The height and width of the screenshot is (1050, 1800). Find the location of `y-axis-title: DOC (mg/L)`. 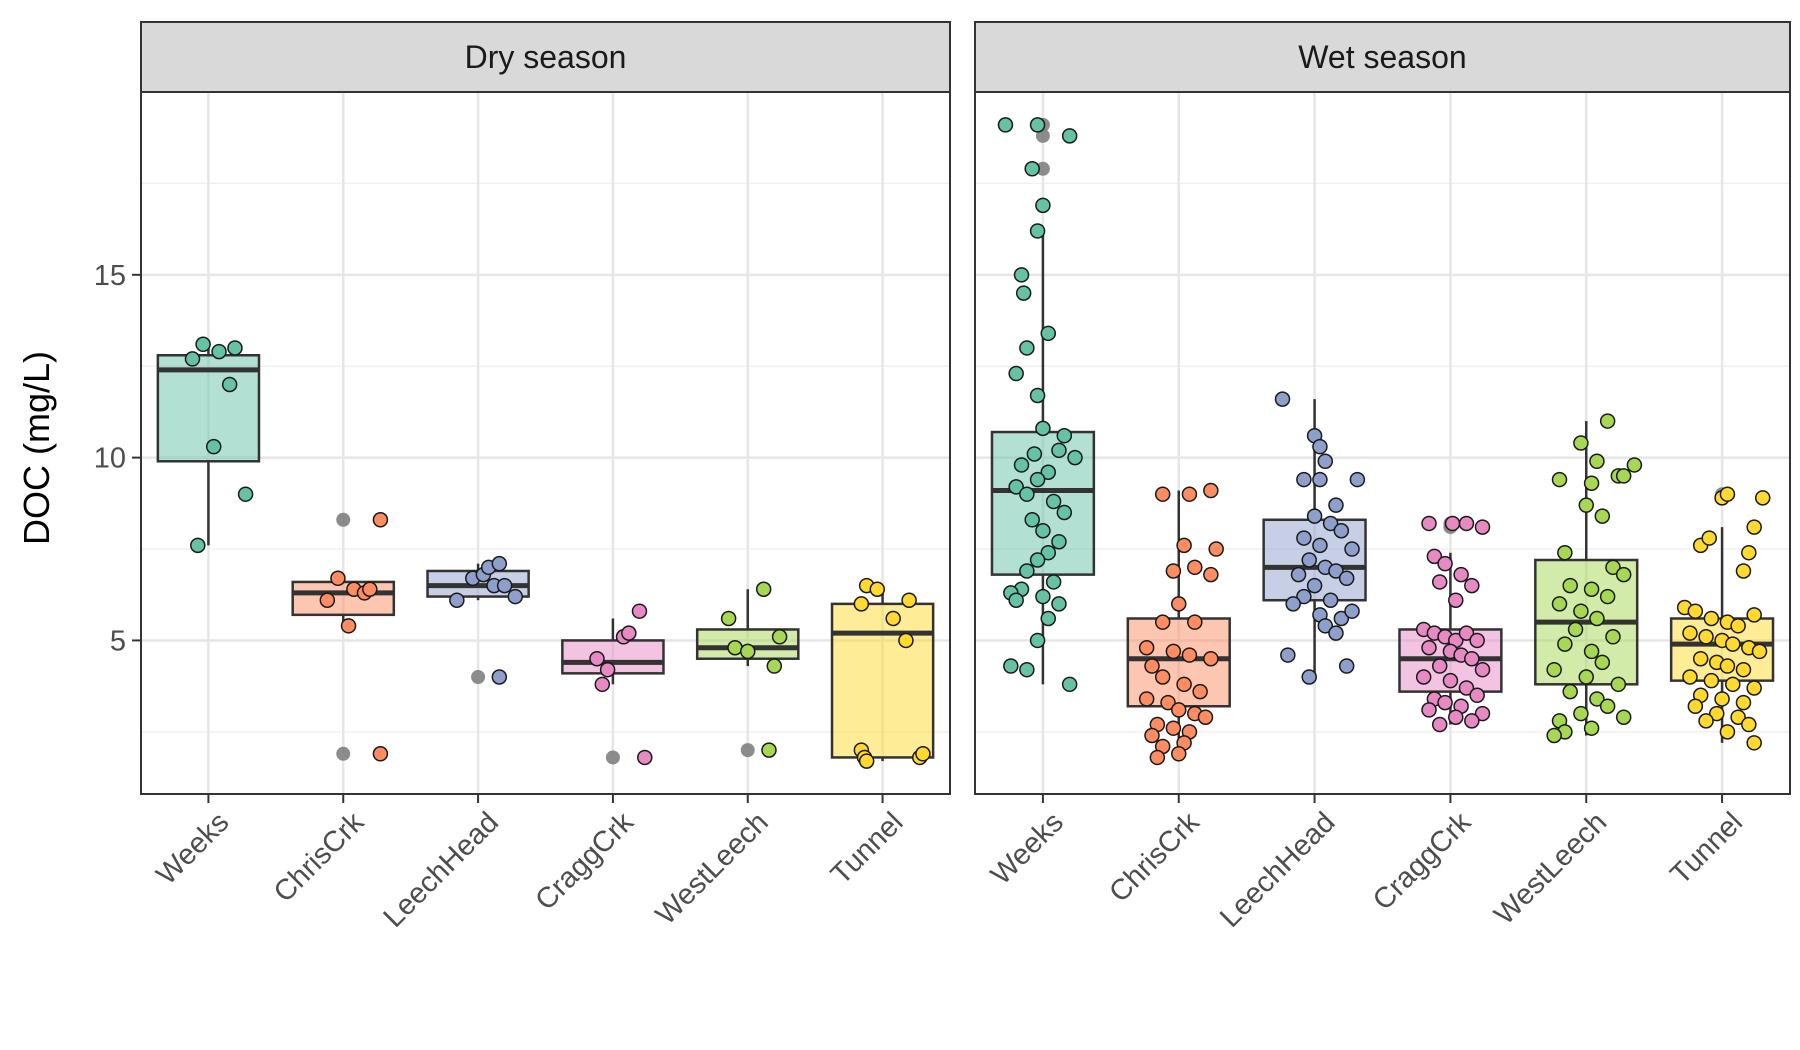

y-axis-title: DOC (mg/L) is located at coordinates (36, 448).